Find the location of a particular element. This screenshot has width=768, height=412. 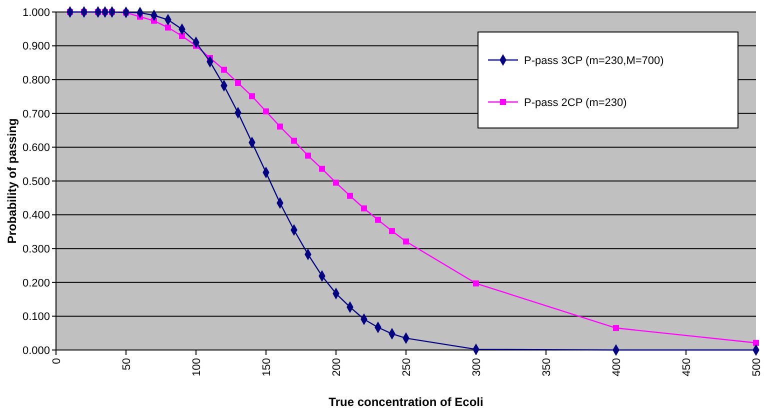

x-tick-label: 50 is located at coordinates (127, 364).